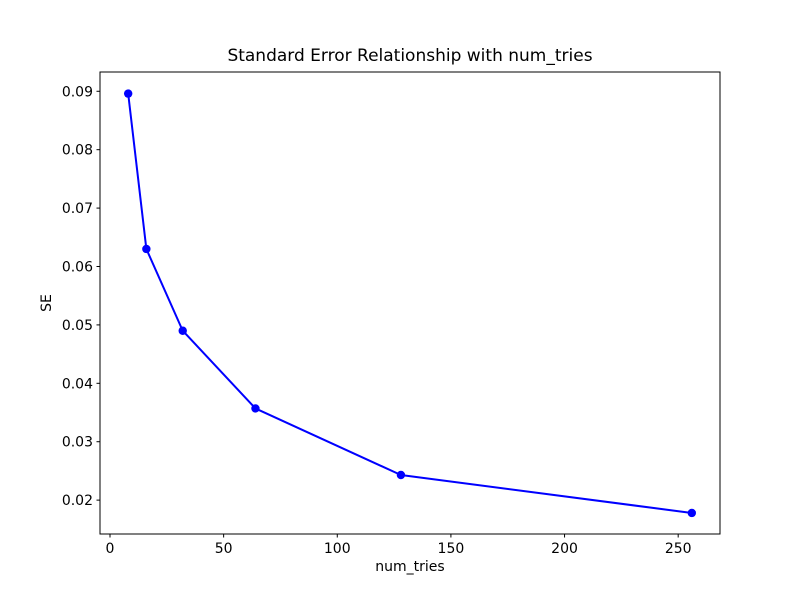 The width and height of the screenshot is (800, 600). I want to click on y-tick-label: 0.04, so click(77, 384).